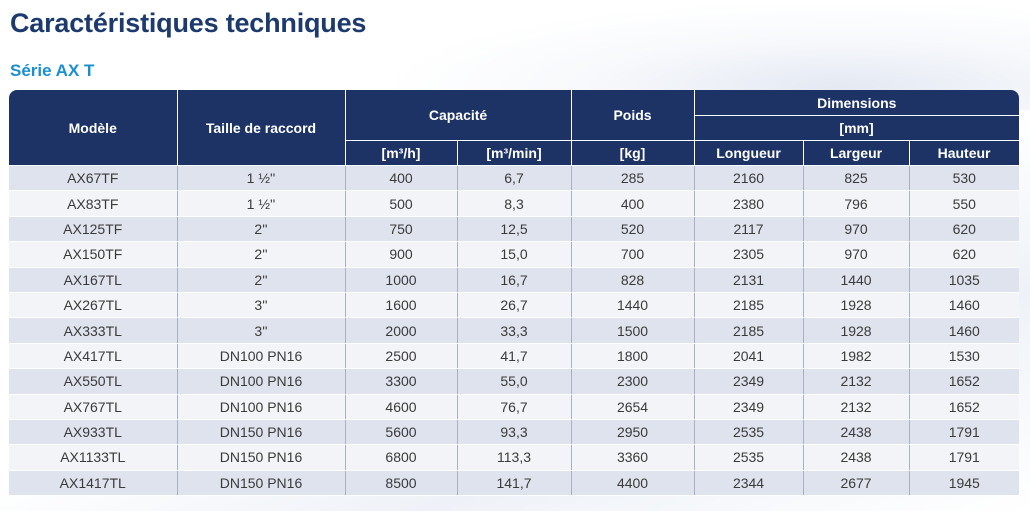  I want to click on capacity-m3h-cell: 2000, so click(400, 330).